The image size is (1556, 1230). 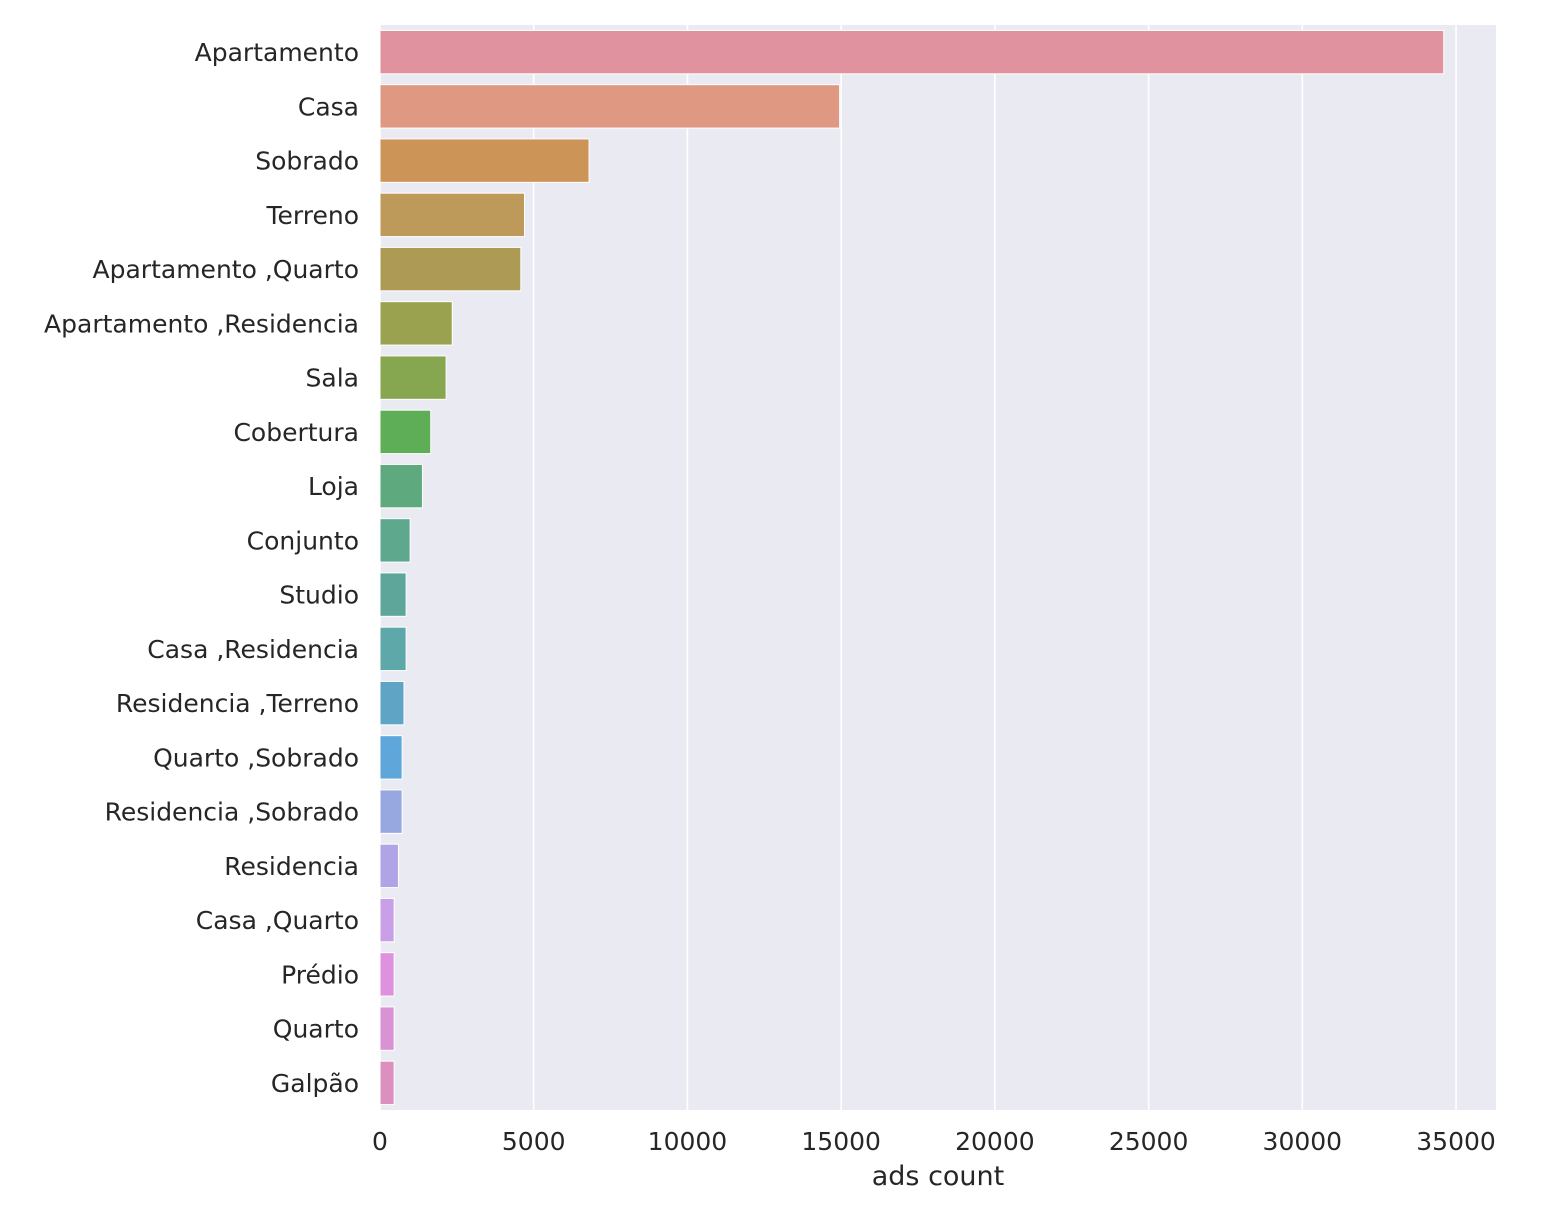 I want to click on x-tick-label: 20000, so click(x=995, y=1141).